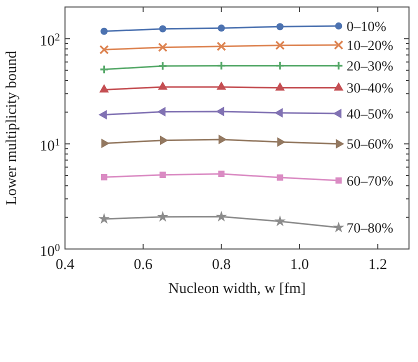 This screenshot has height=362, width=418. I want to click on series-label: 30–40%, so click(370, 89).